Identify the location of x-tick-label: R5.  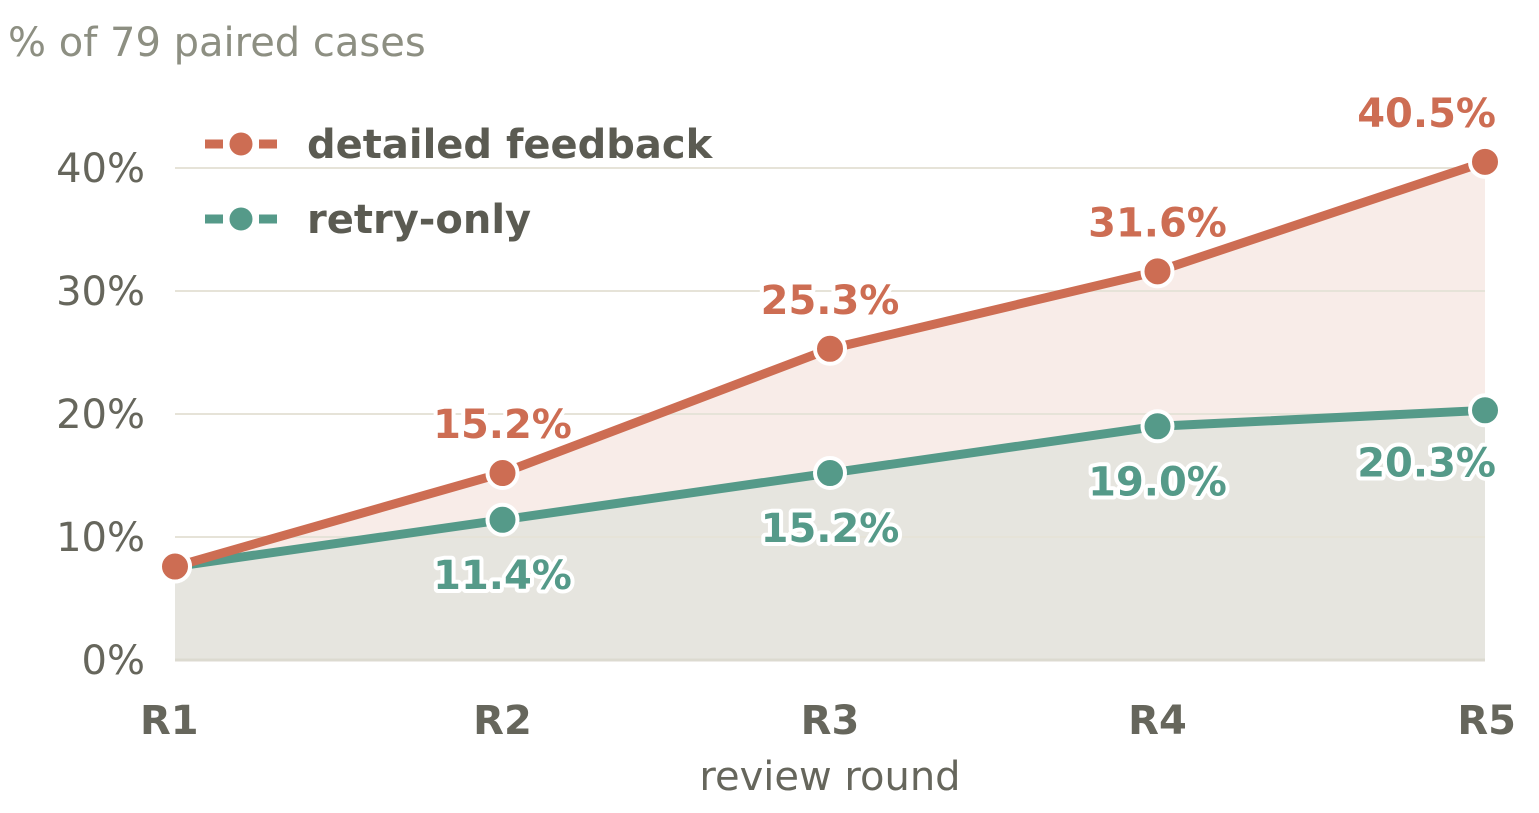
(1486, 721).